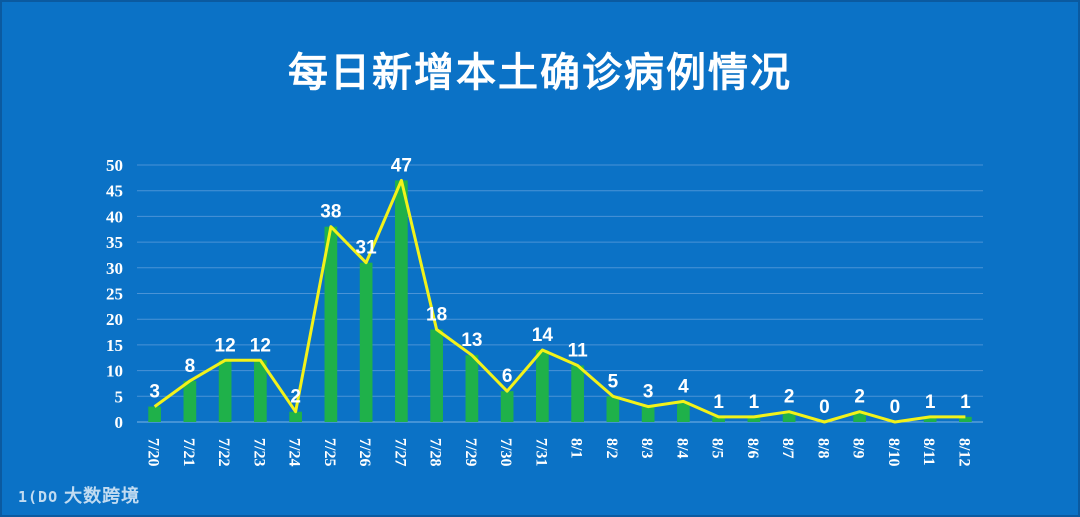 Image resolution: width=1080 pixels, height=517 pixels. What do you see at coordinates (752, 448) in the screenshot?
I see `x-tick-label: 8/6` at bounding box center [752, 448].